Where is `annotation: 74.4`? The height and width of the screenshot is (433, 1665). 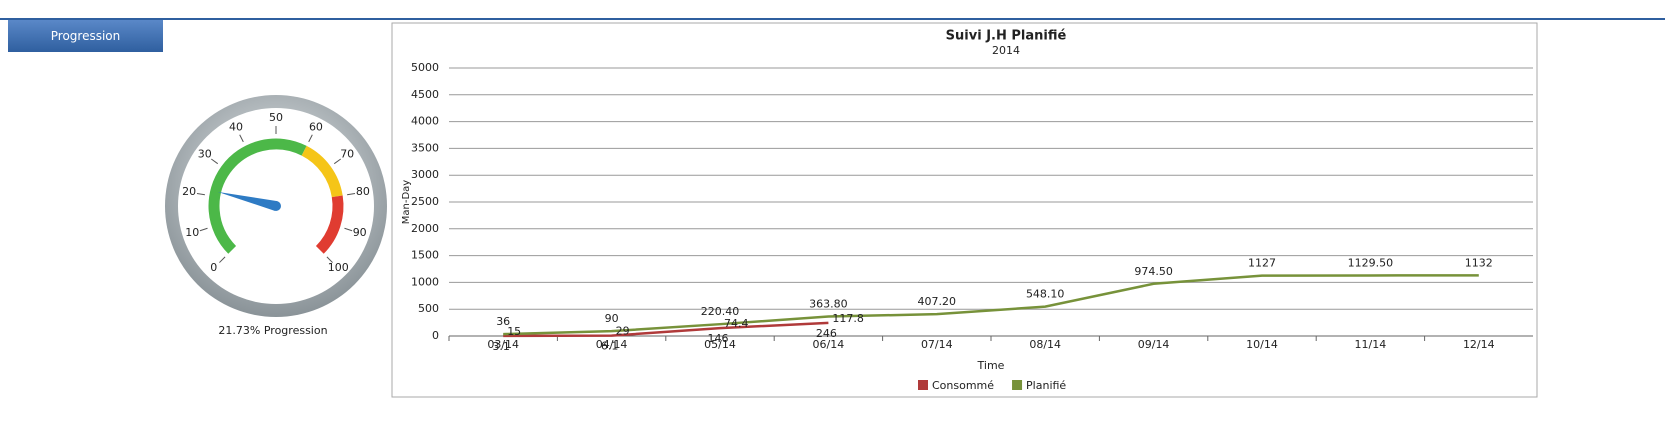 annotation: 74.4 is located at coordinates (736, 323).